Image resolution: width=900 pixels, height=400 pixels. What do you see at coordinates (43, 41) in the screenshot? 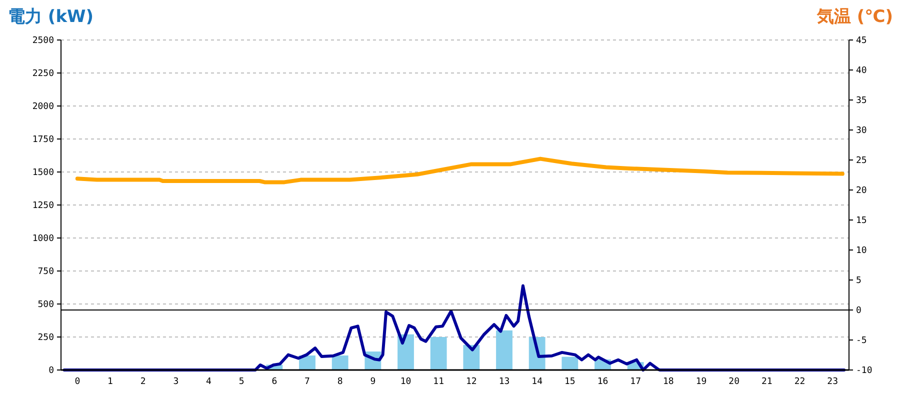
I see `y-tick-label: 2500` at bounding box center [43, 41].